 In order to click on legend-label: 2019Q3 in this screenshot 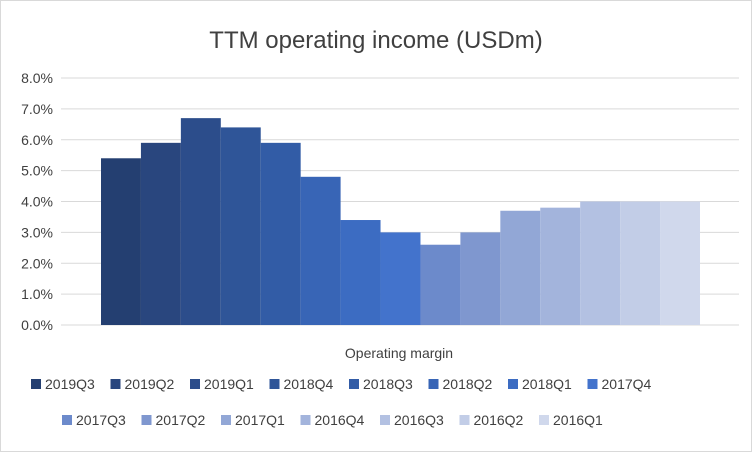, I will do `click(70, 384)`.